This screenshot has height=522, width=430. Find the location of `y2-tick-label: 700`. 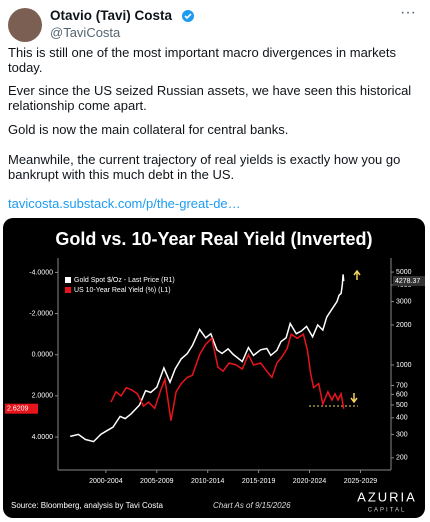

y2-tick-label: 700 is located at coordinates (402, 385).